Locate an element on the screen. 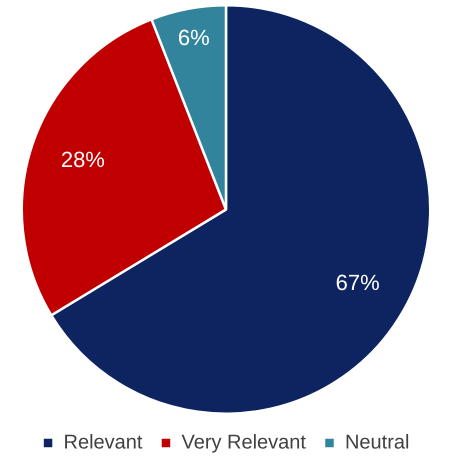 This screenshot has width=452, height=463. legend-label: Very Relevant is located at coordinates (243, 443).